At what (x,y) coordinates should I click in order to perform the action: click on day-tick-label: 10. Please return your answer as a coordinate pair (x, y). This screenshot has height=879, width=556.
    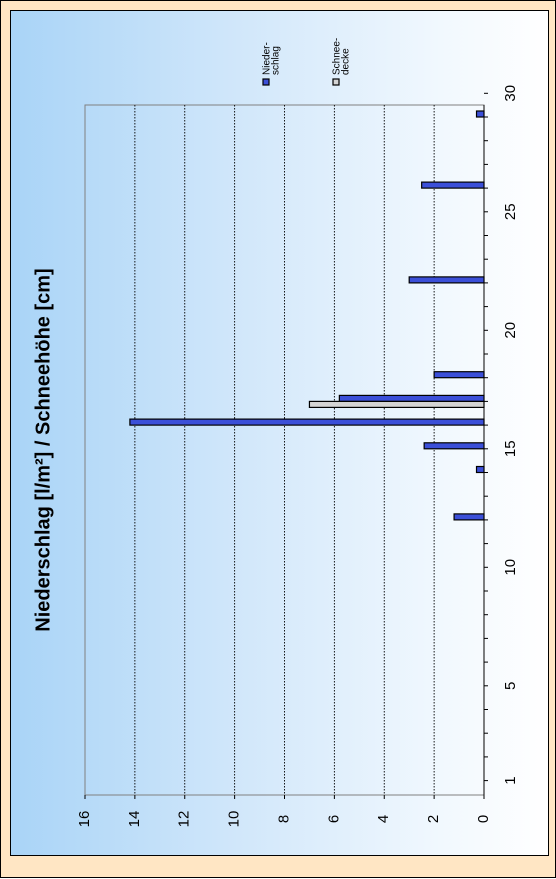
    Looking at the image, I should click on (510, 567).